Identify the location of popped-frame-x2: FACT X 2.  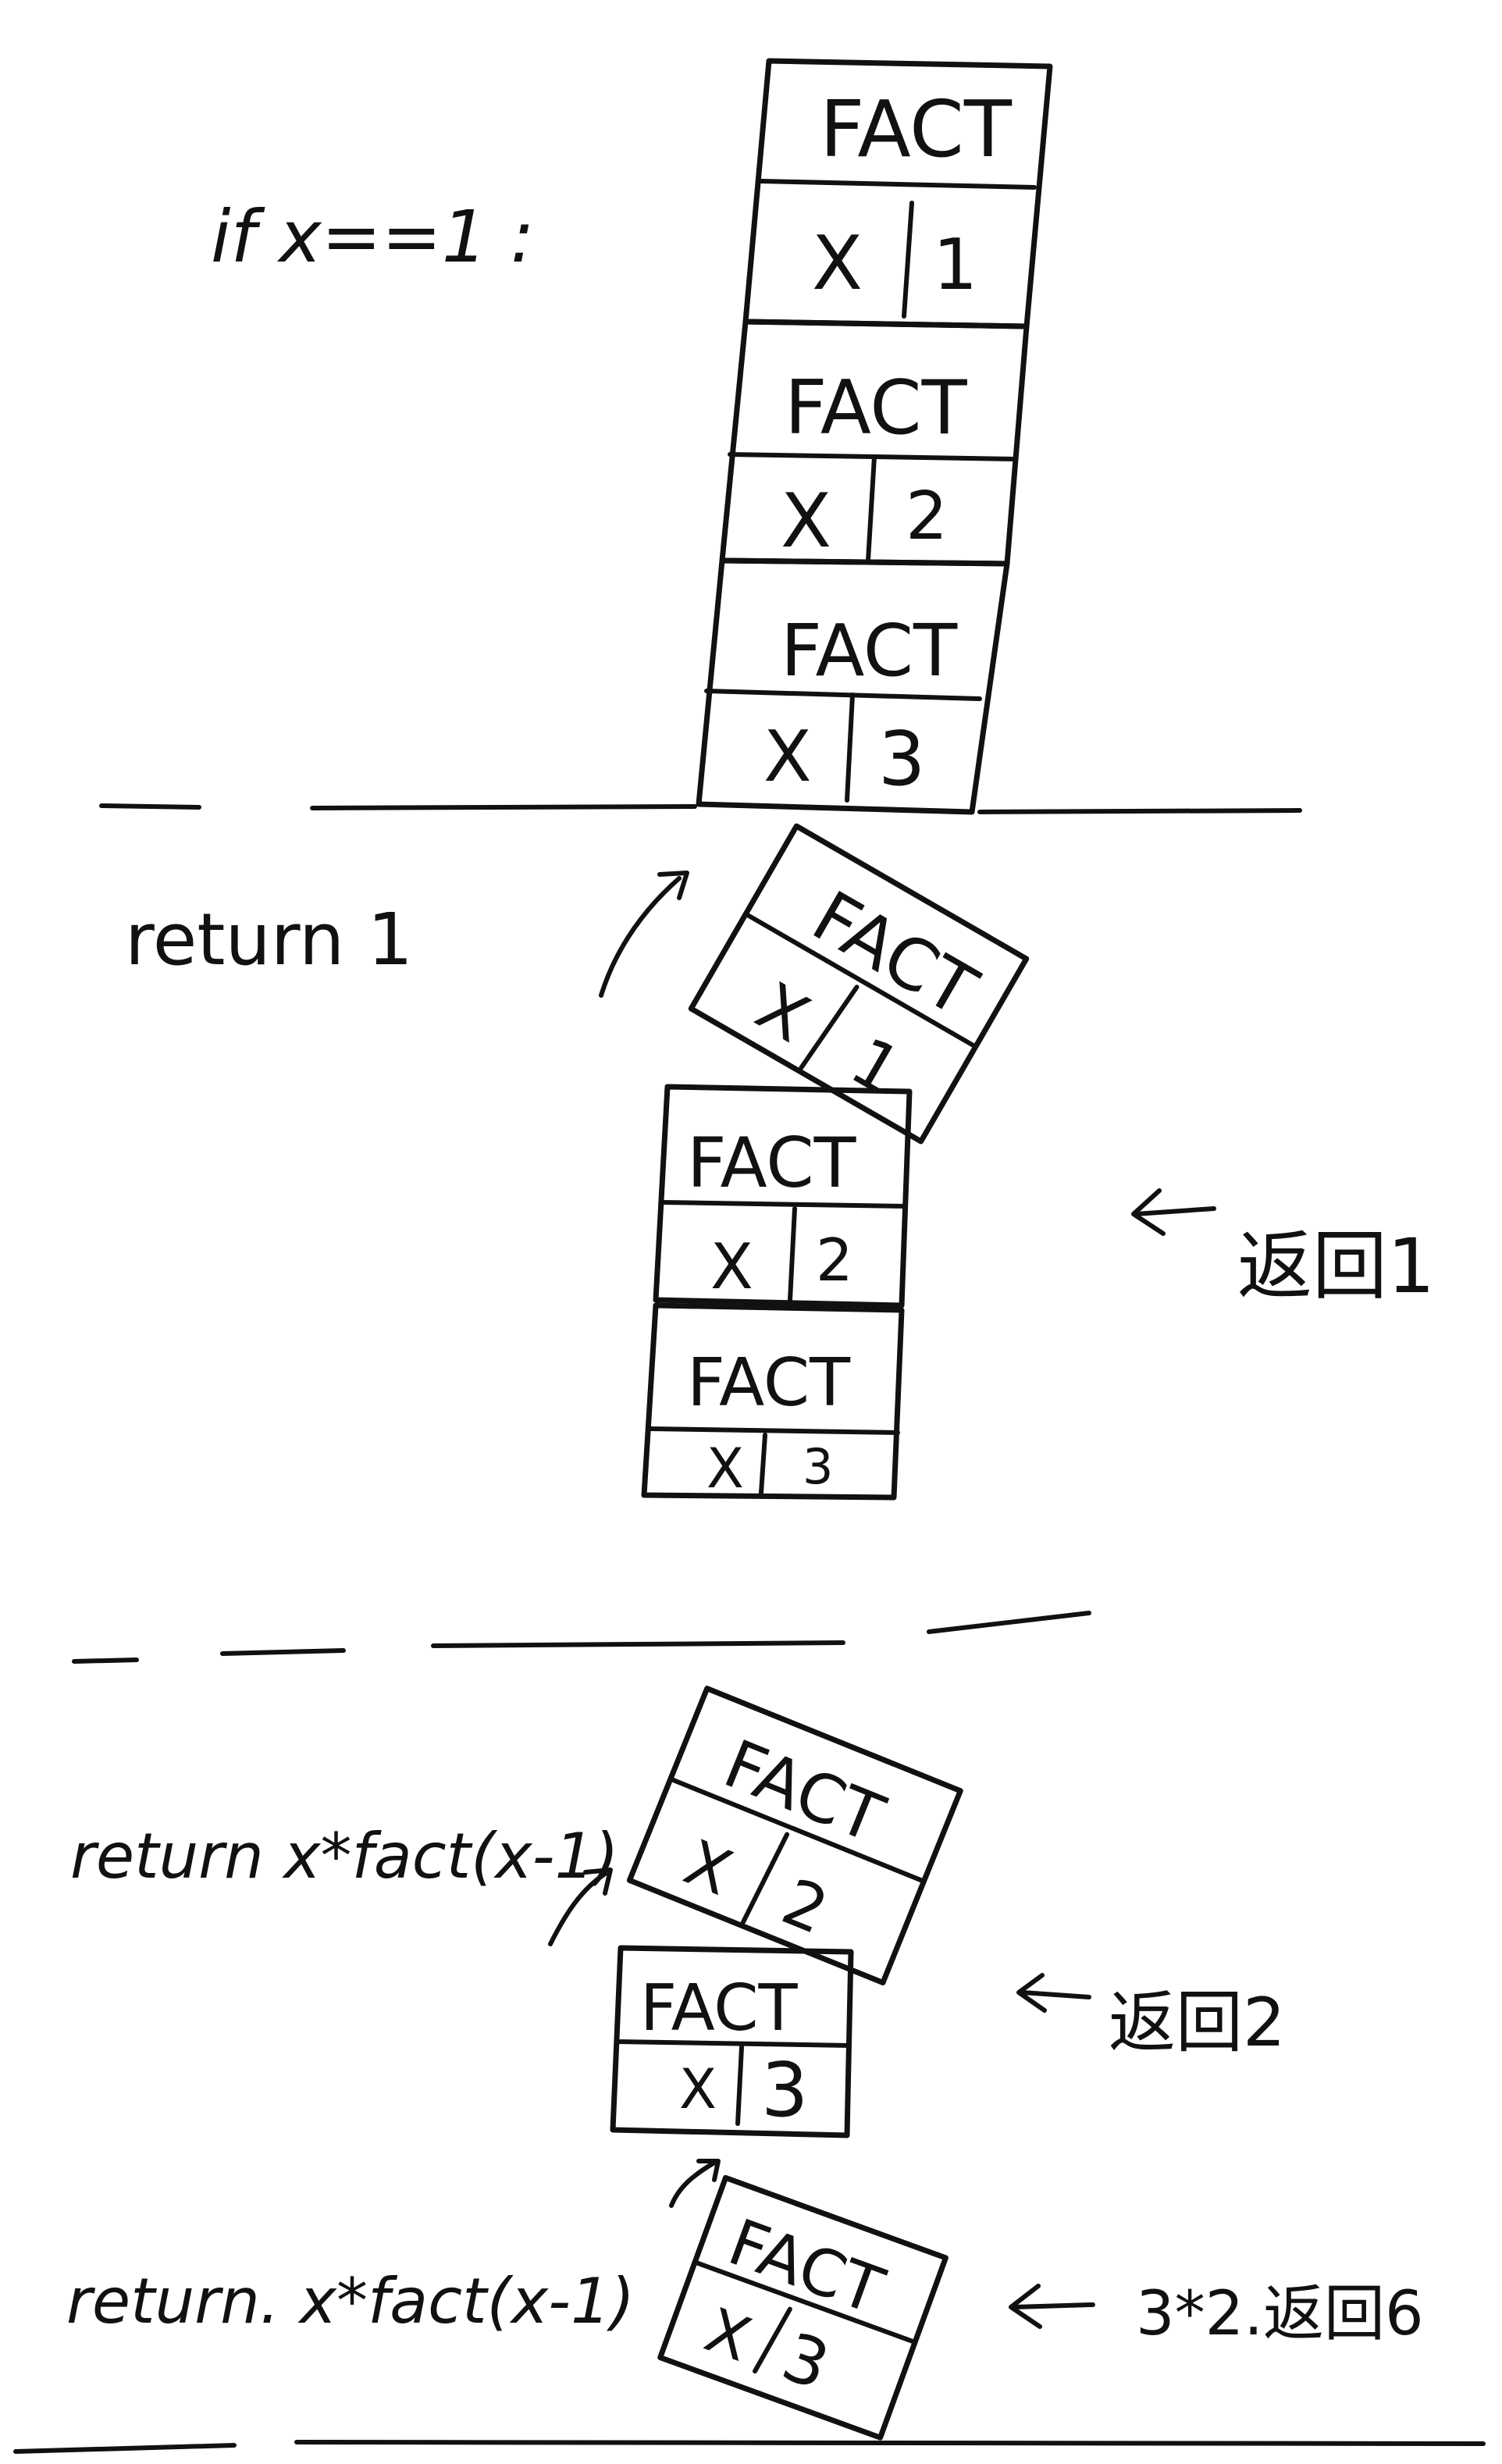
(794, 1836).